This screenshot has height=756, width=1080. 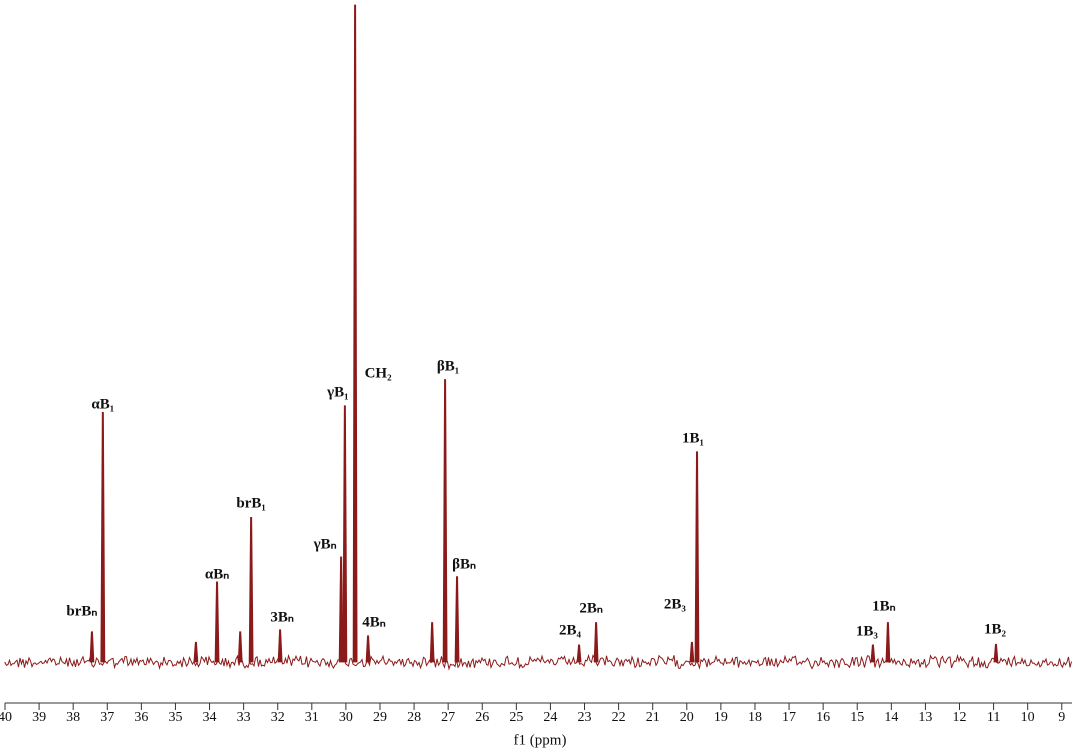 What do you see at coordinates (374, 622) in the screenshot?
I see `peak-label: 4Bₙ` at bounding box center [374, 622].